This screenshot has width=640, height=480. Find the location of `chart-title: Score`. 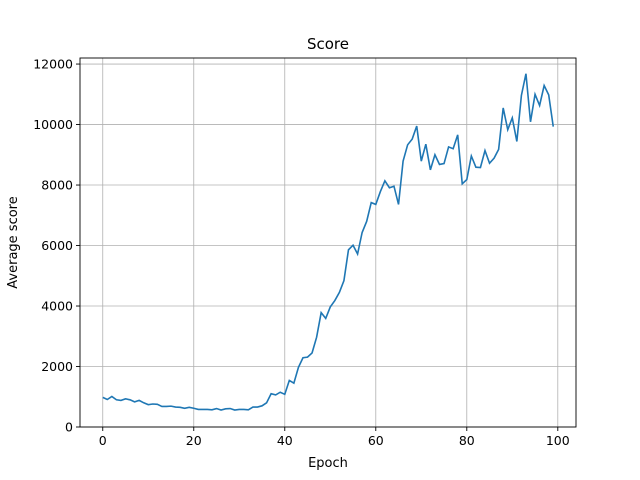

chart-title: Score is located at coordinates (328, 44).